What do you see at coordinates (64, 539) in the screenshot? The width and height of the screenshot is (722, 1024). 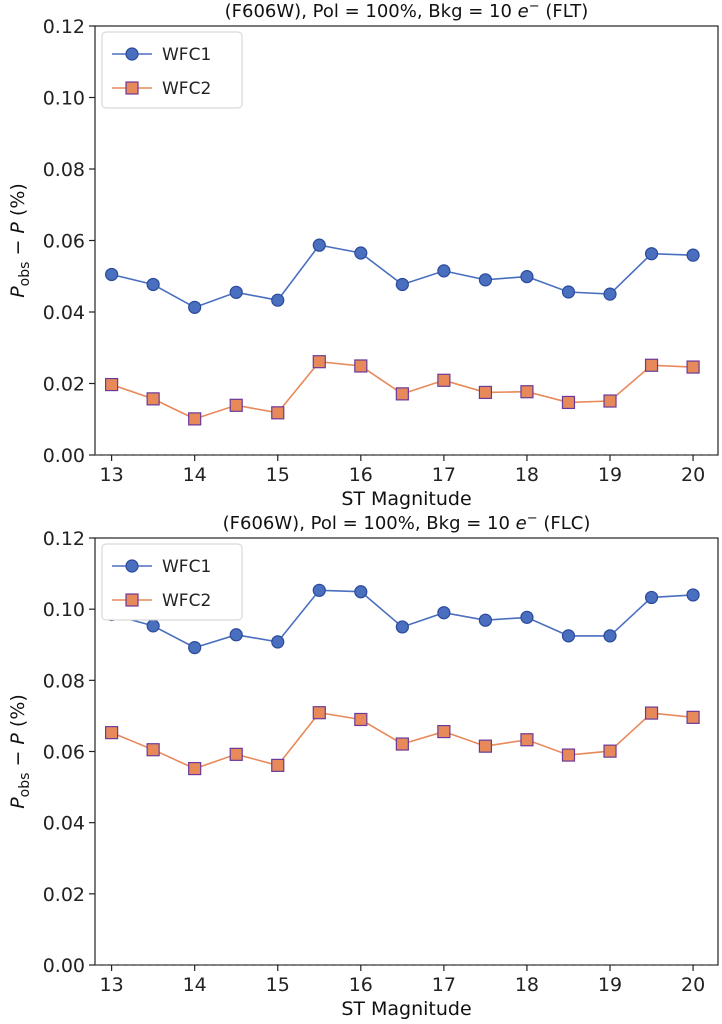 I see `y-tick-label: 0.12` at bounding box center [64, 539].